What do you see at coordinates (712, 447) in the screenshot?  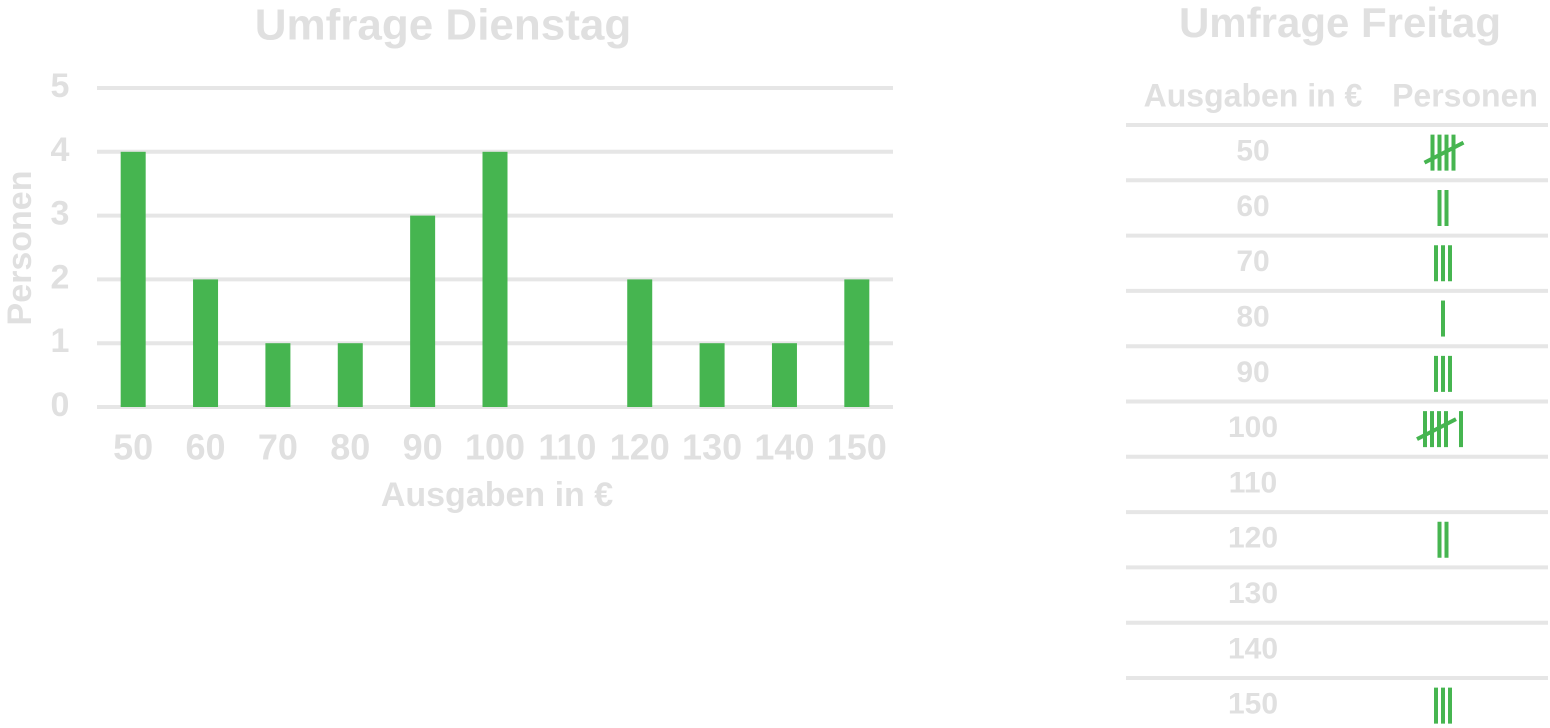 I see `x-tick-label: 130` at bounding box center [712, 447].